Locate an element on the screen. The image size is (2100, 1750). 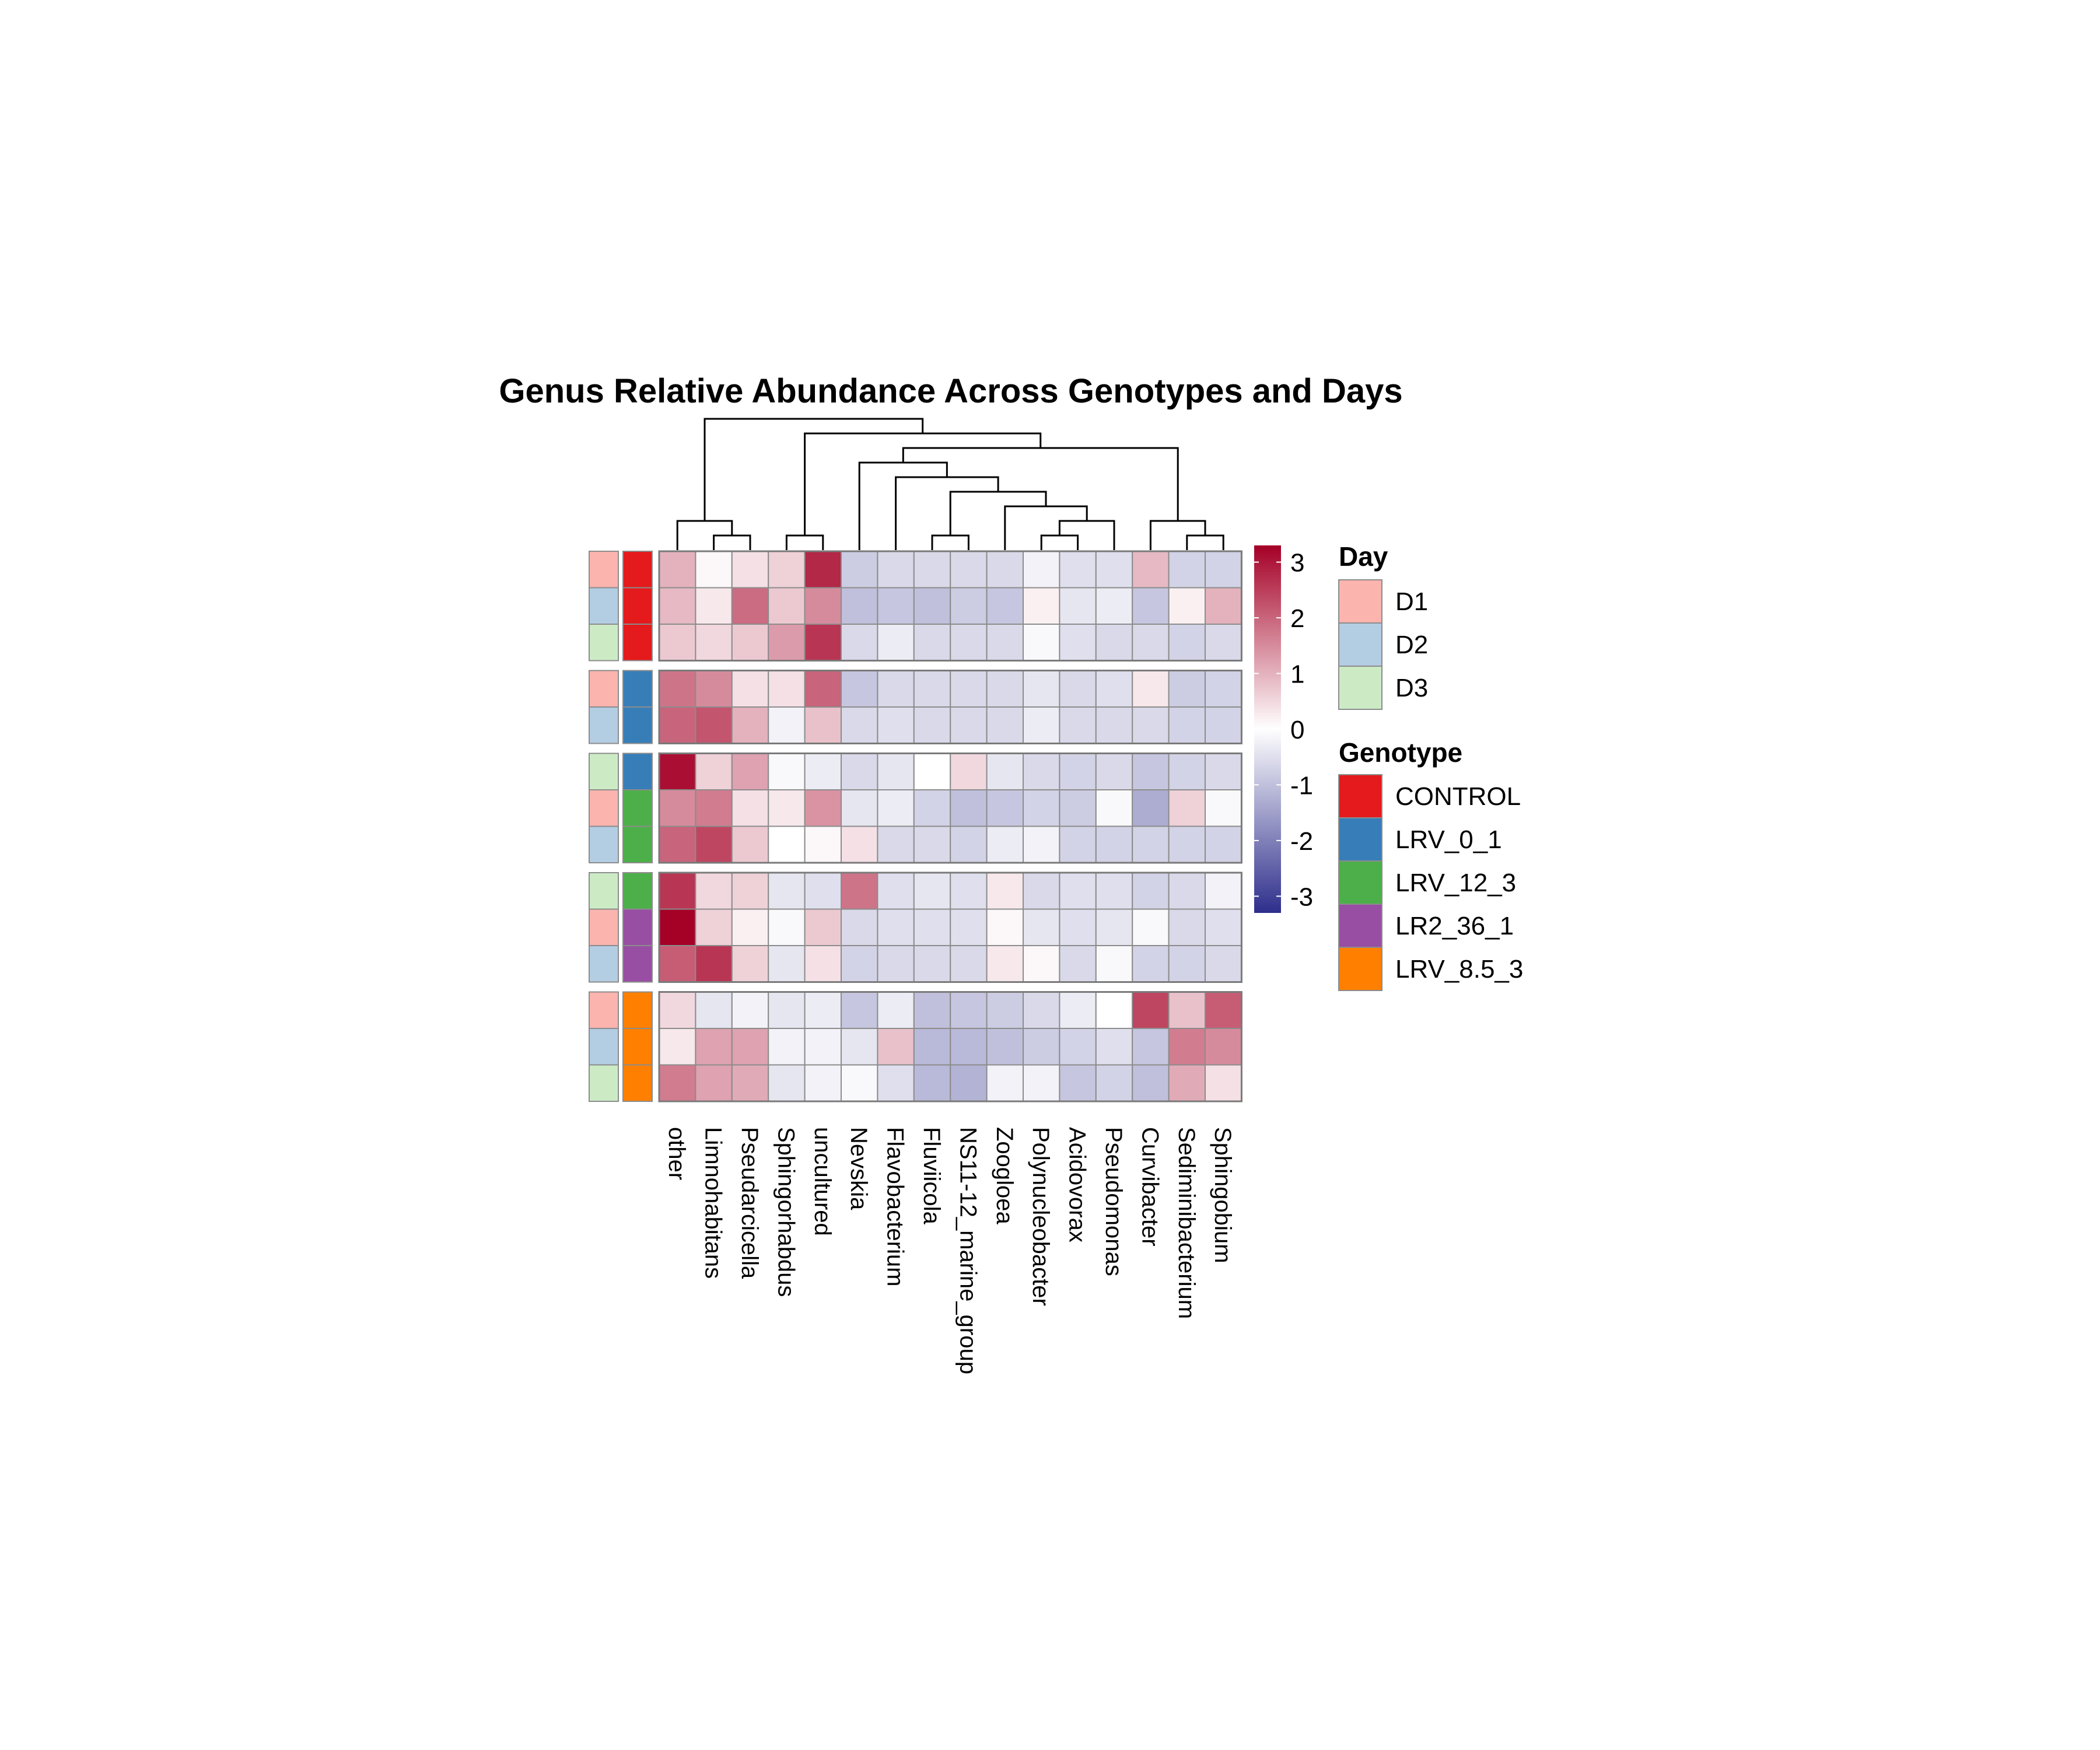
day-legend-label: D3 is located at coordinates (1412, 688).